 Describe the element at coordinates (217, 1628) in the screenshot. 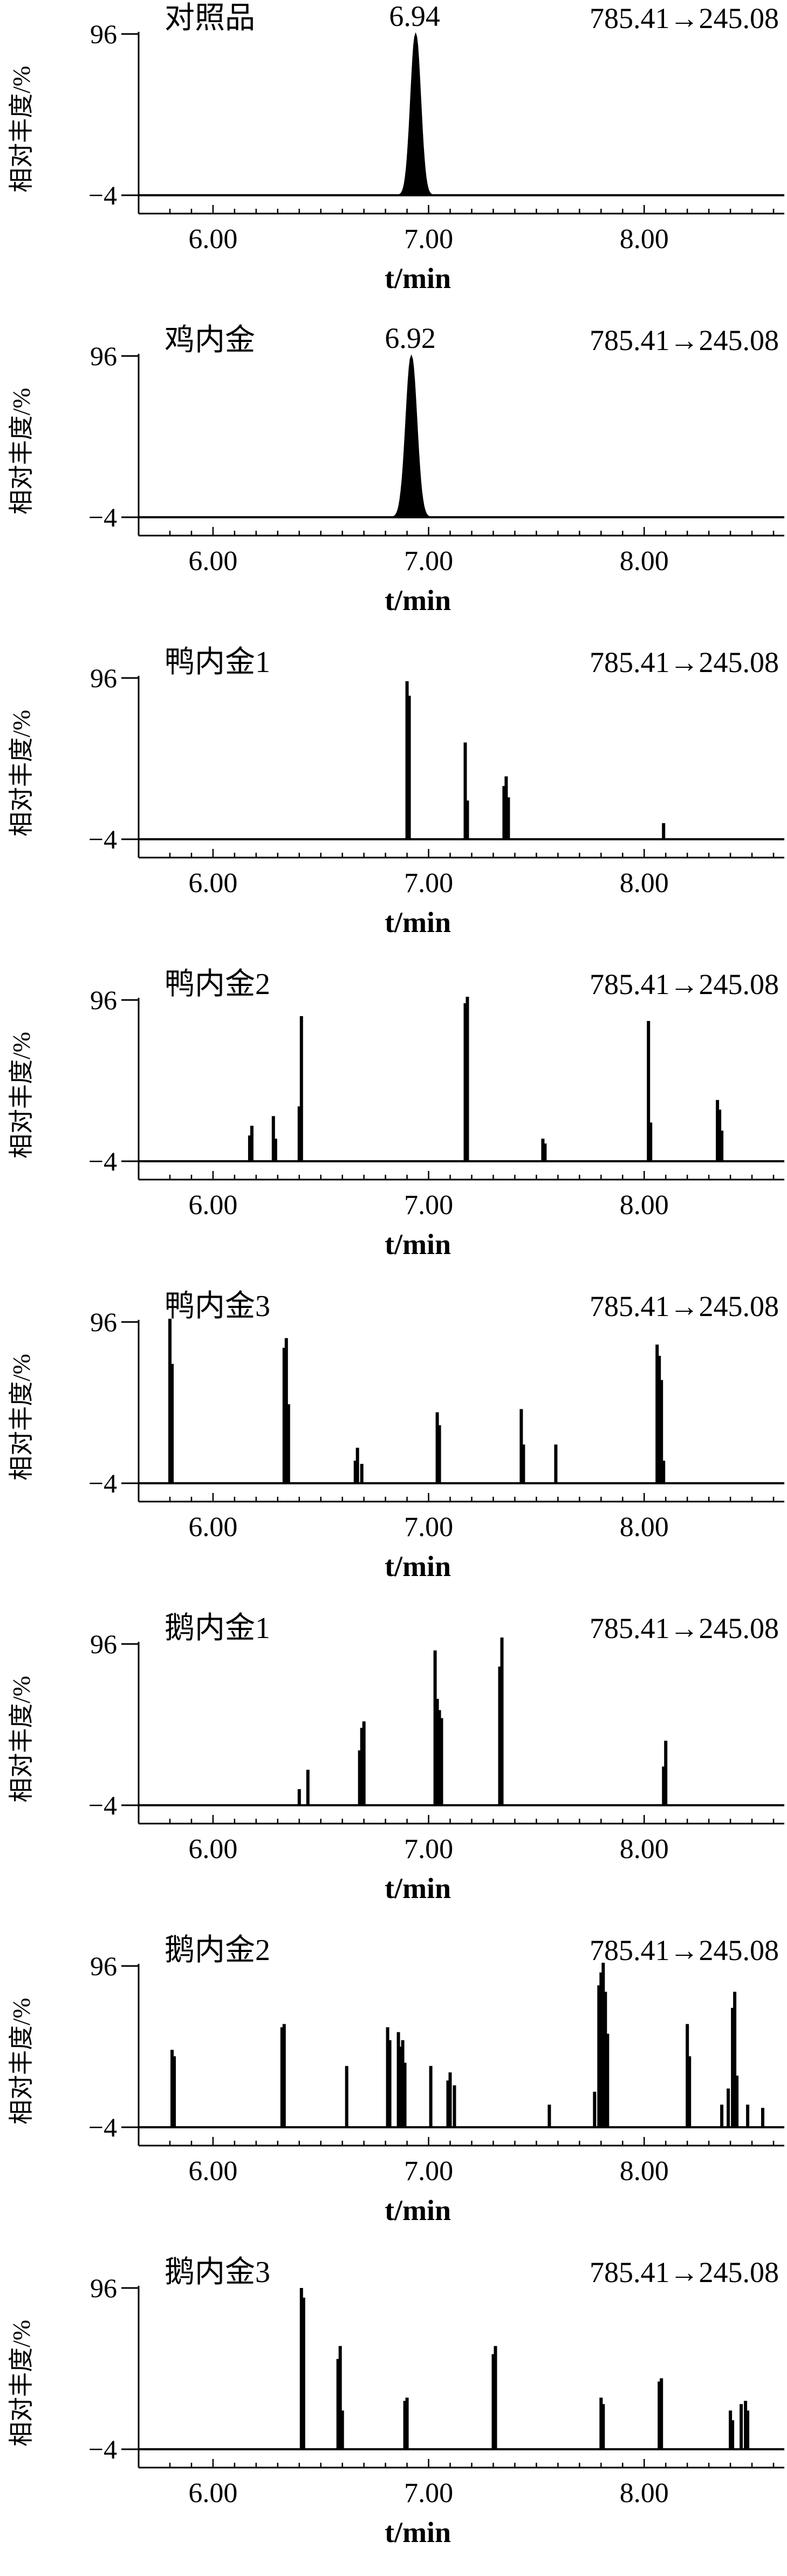

I see `sample-name: 鹅内金1` at that location.